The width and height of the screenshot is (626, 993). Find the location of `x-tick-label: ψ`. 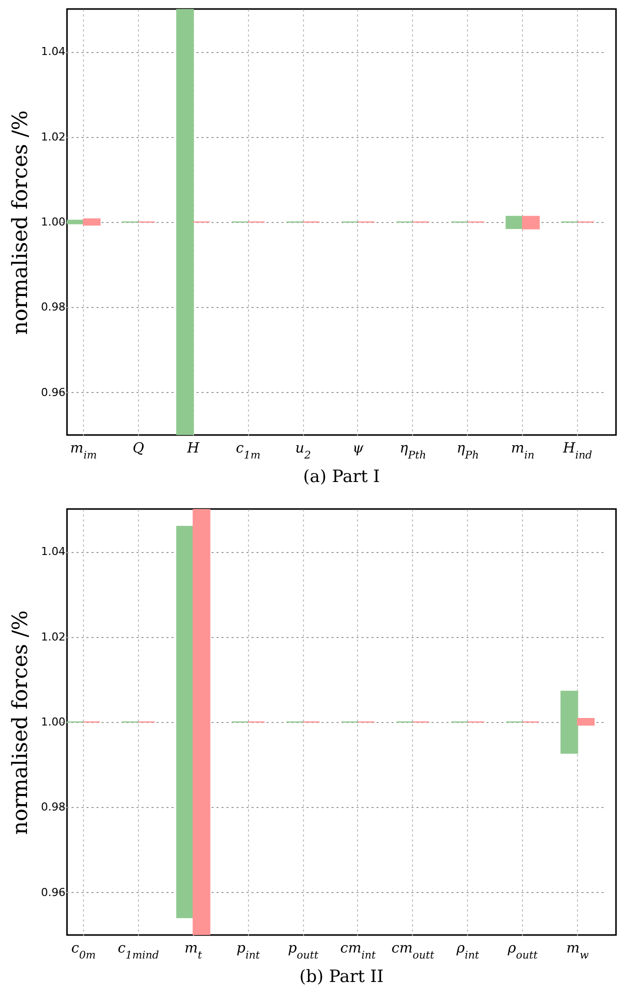

x-tick-label: ψ is located at coordinates (358, 448).